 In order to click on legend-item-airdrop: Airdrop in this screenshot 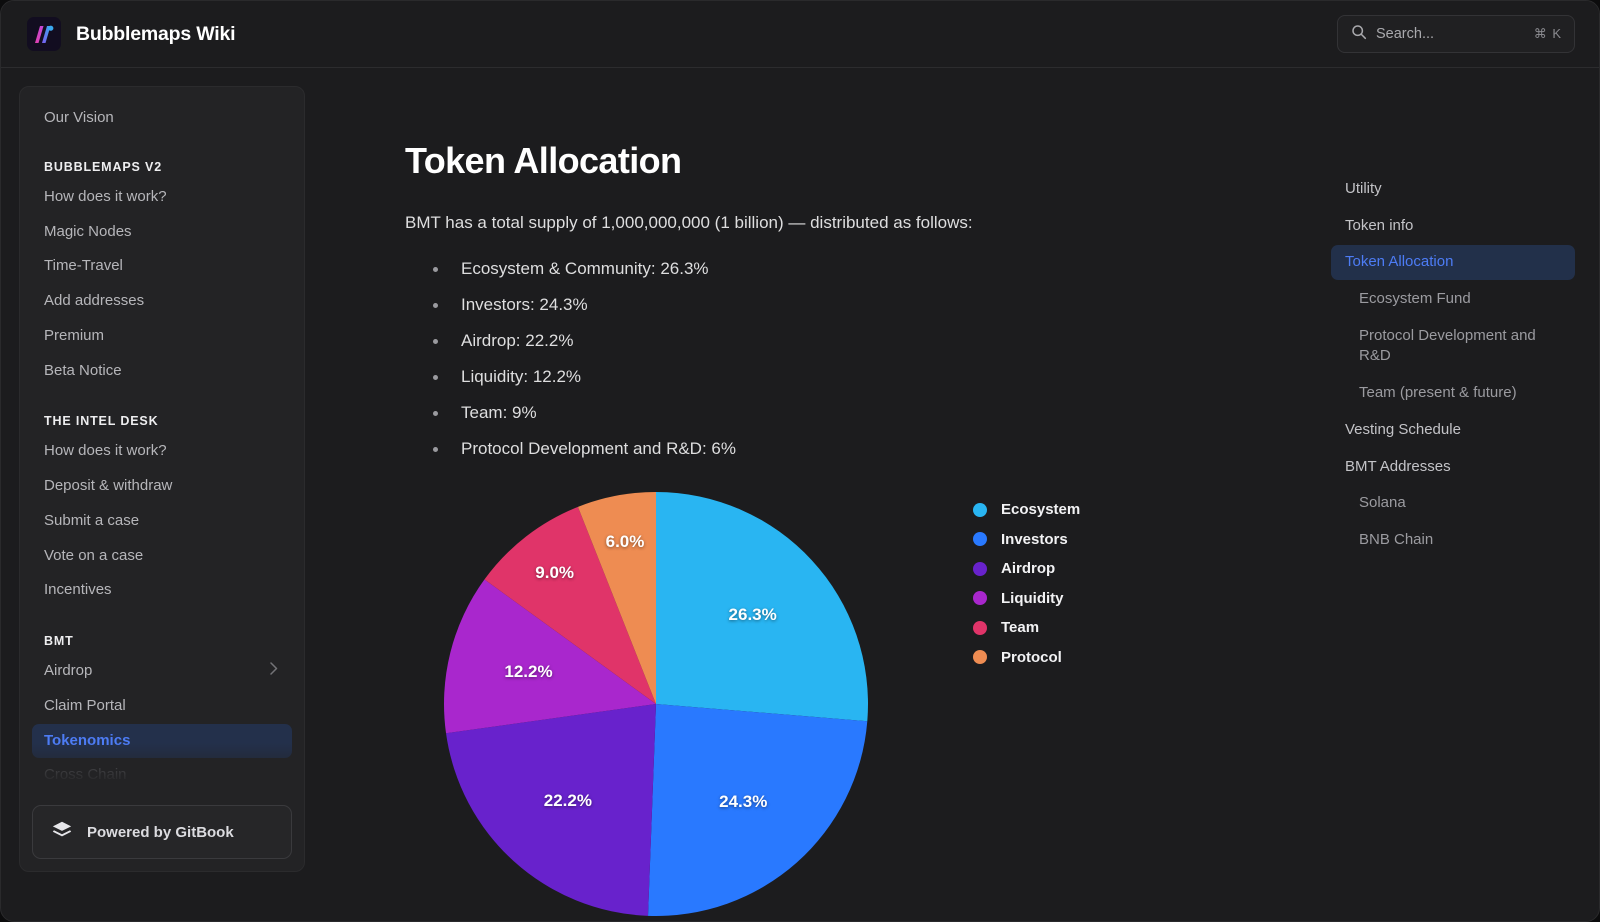, I will do `click(1026, 568)`.